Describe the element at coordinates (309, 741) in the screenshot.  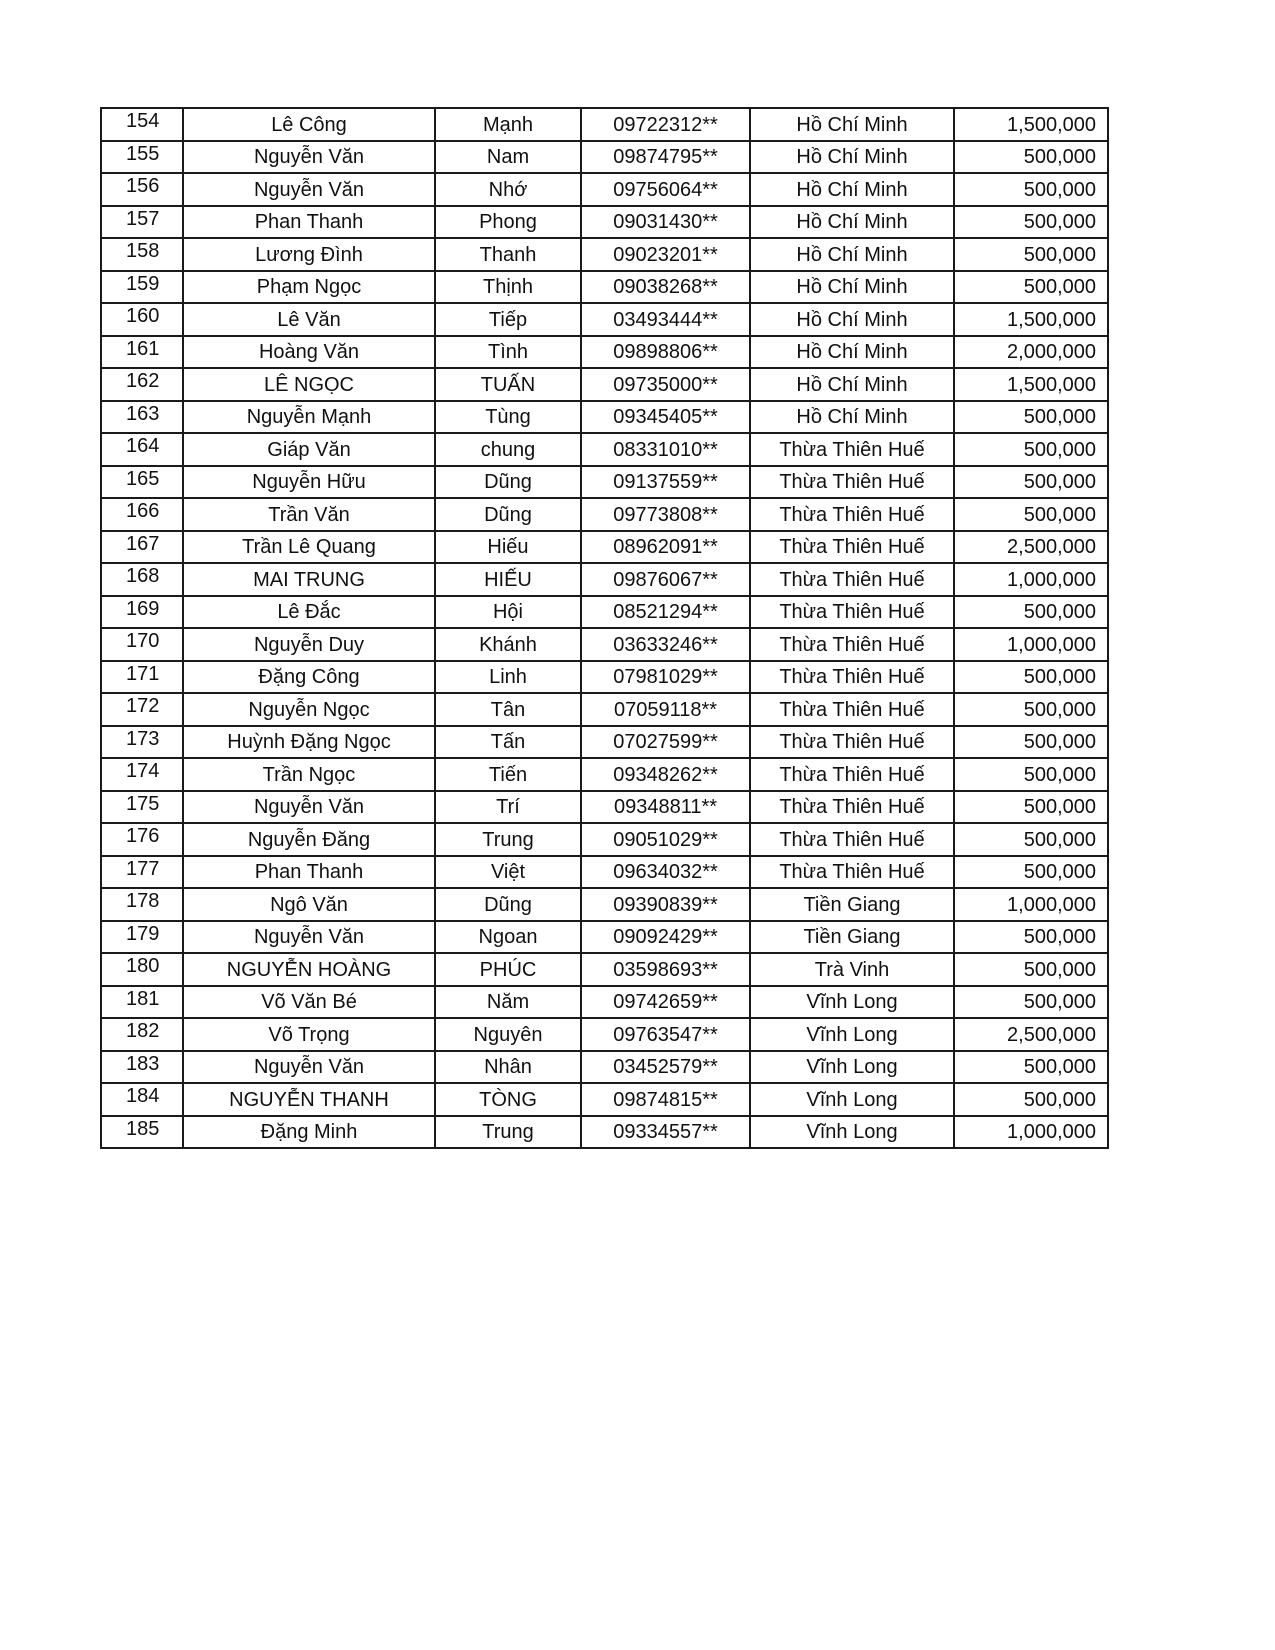
I see `surname-middle-name-cell: Huỳnh Đặng Ngọc` at that location.